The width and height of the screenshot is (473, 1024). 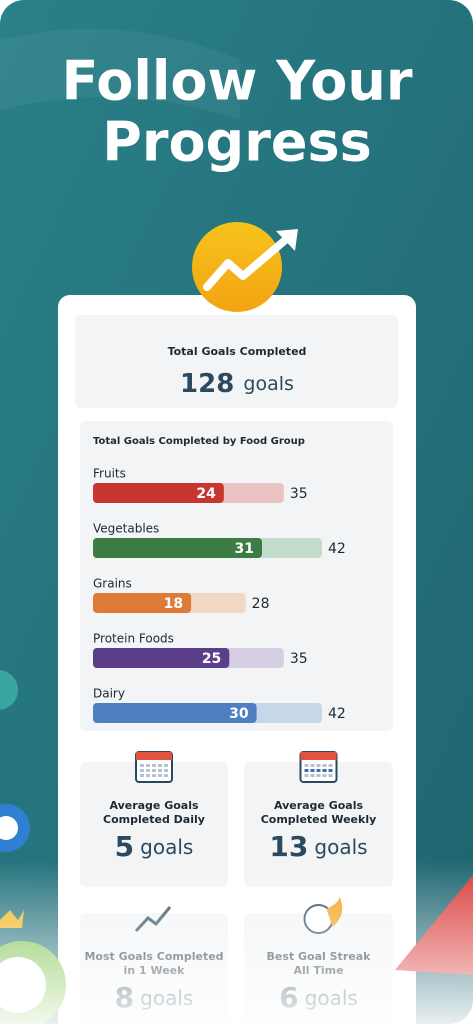 What do you see at coordinates (237, 142) in the screenshot?
I see `title: Progress` at bounding box center [237, 142].